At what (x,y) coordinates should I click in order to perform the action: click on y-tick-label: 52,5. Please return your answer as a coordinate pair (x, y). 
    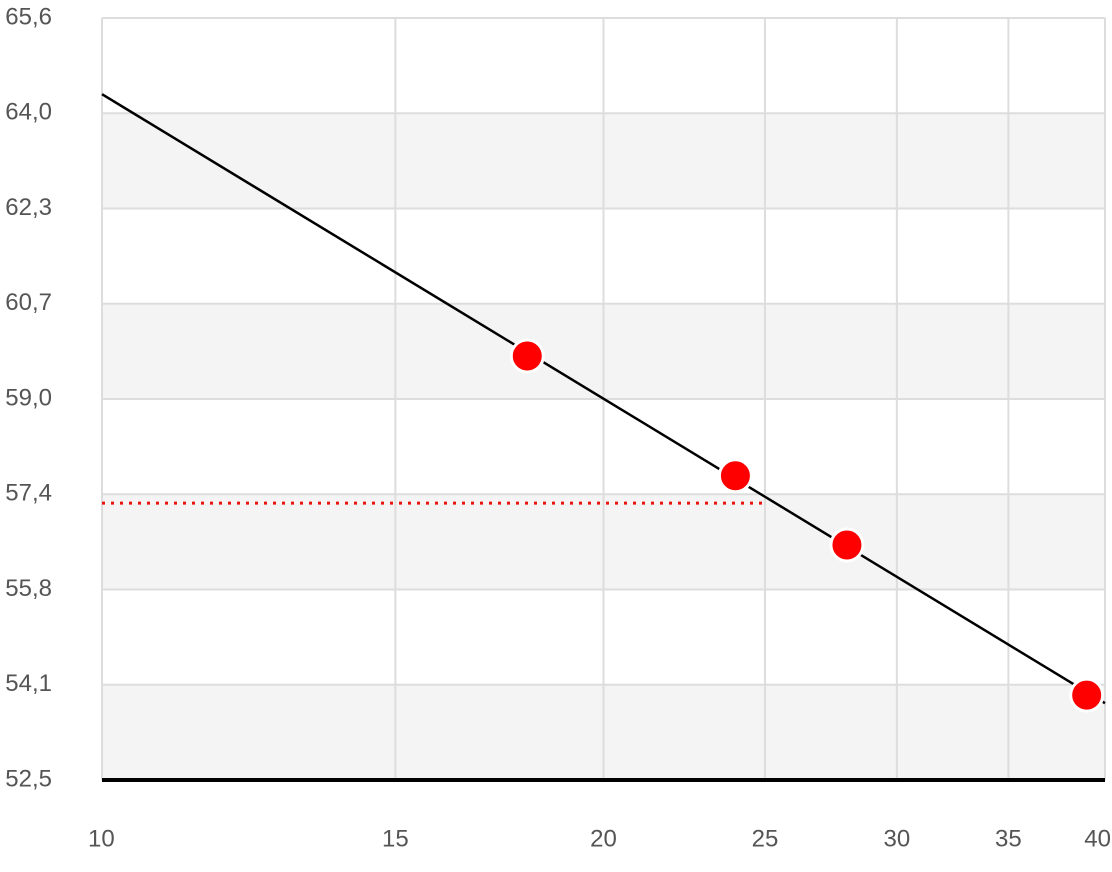
    Looking at the image, I should click on (28, 778).